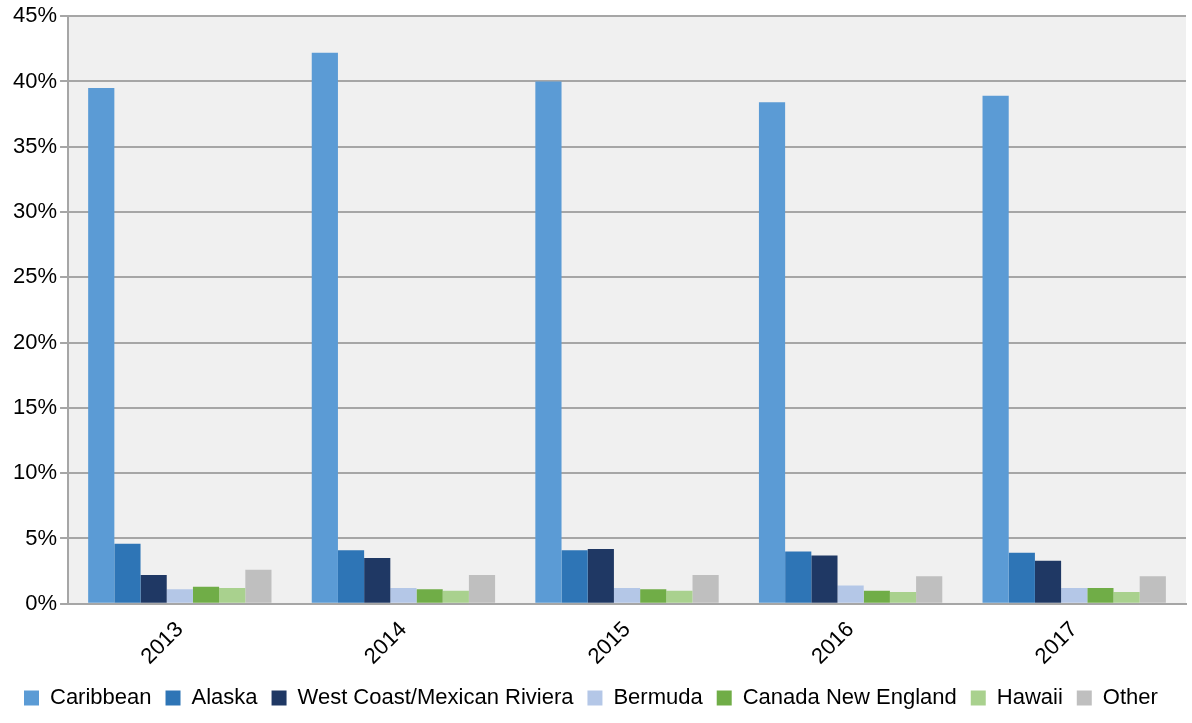 This screenshot has height=723, width=1192. What do you see at coordinates (35, 211) in the screenshot?
I see `y-tick-label: 30%` at bounding box center [35, 211].